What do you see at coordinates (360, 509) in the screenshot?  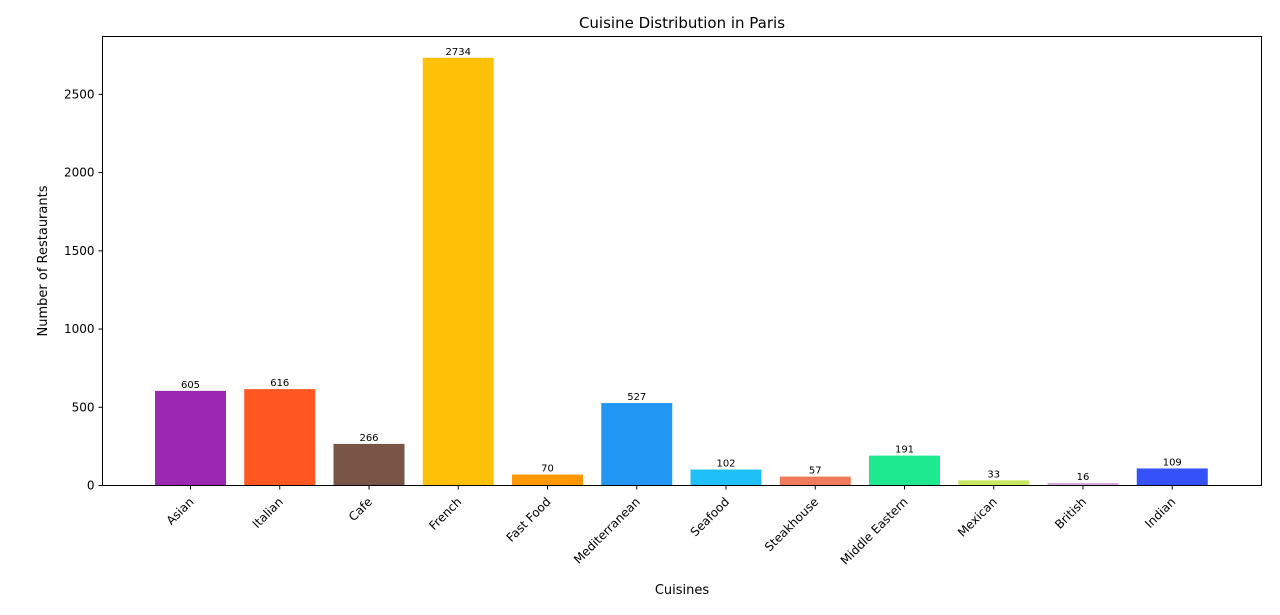 I see `x-tick-label: Cafe` at bounding box center [360, 509].